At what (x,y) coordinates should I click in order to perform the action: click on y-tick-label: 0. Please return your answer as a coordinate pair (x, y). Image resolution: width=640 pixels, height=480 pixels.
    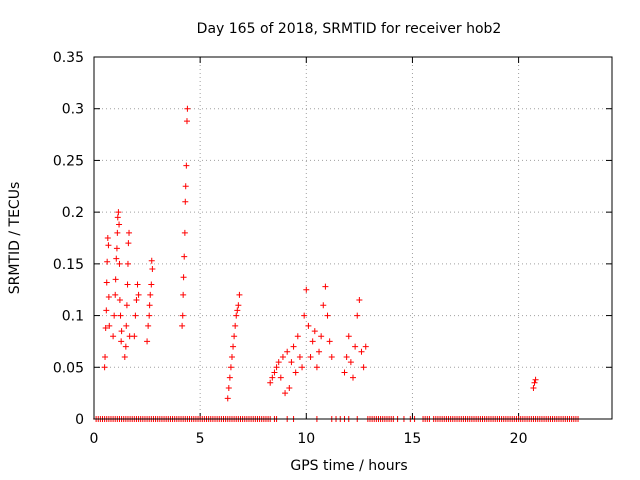
    Looking at the image, I should click on (79, 420).